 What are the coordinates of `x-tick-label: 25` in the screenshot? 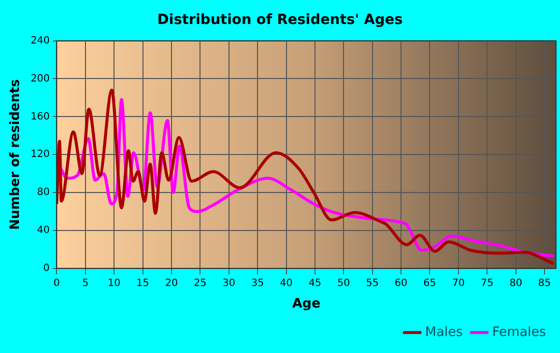 It's located at (200, 283).